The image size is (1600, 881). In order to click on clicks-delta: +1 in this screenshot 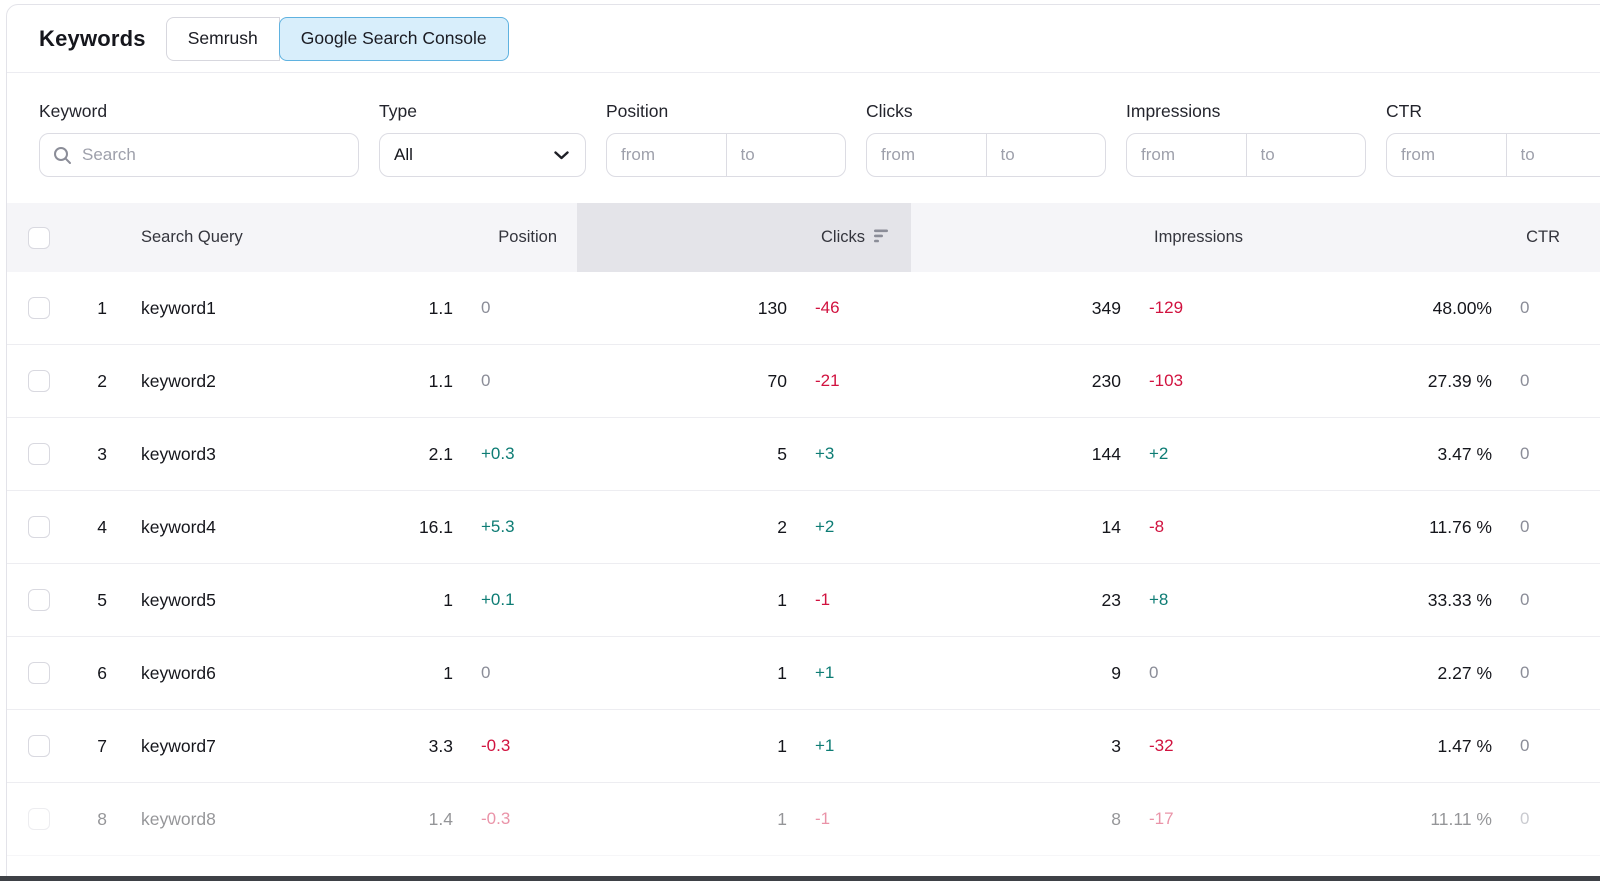, I will do `click(825, 745)`.